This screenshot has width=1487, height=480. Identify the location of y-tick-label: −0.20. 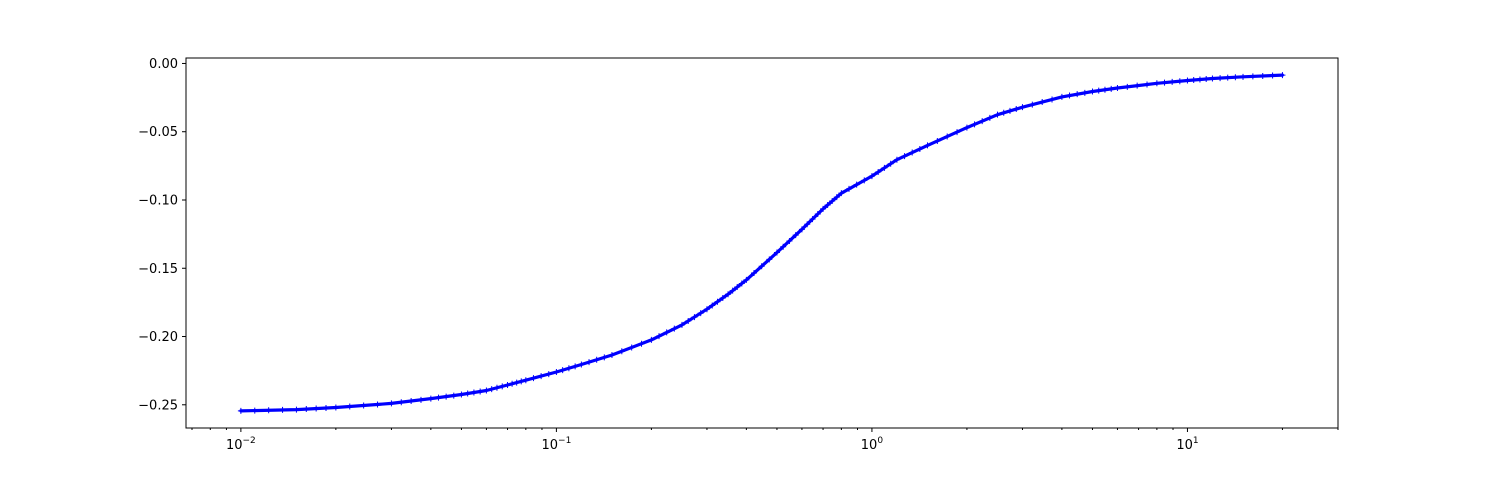
(158, 337).